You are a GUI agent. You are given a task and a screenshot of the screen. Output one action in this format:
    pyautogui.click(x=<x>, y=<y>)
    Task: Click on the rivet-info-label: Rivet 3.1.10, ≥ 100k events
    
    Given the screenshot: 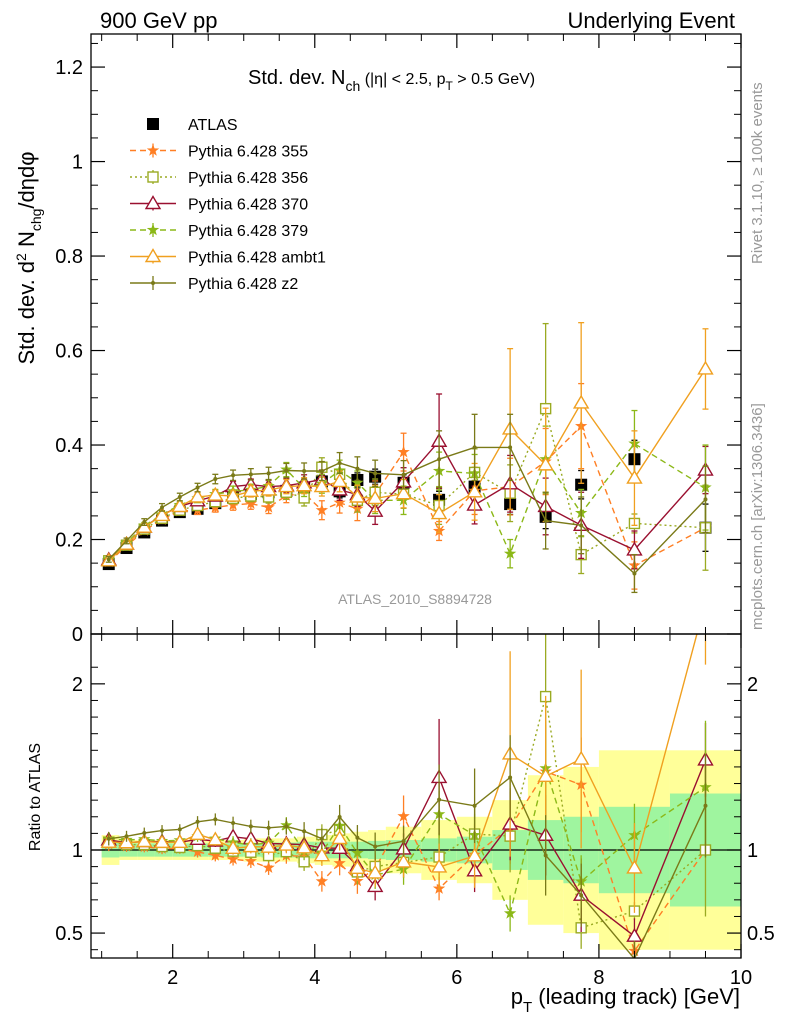 What is the action you would take?
    pyautogui.click(x=757, y=173)
    